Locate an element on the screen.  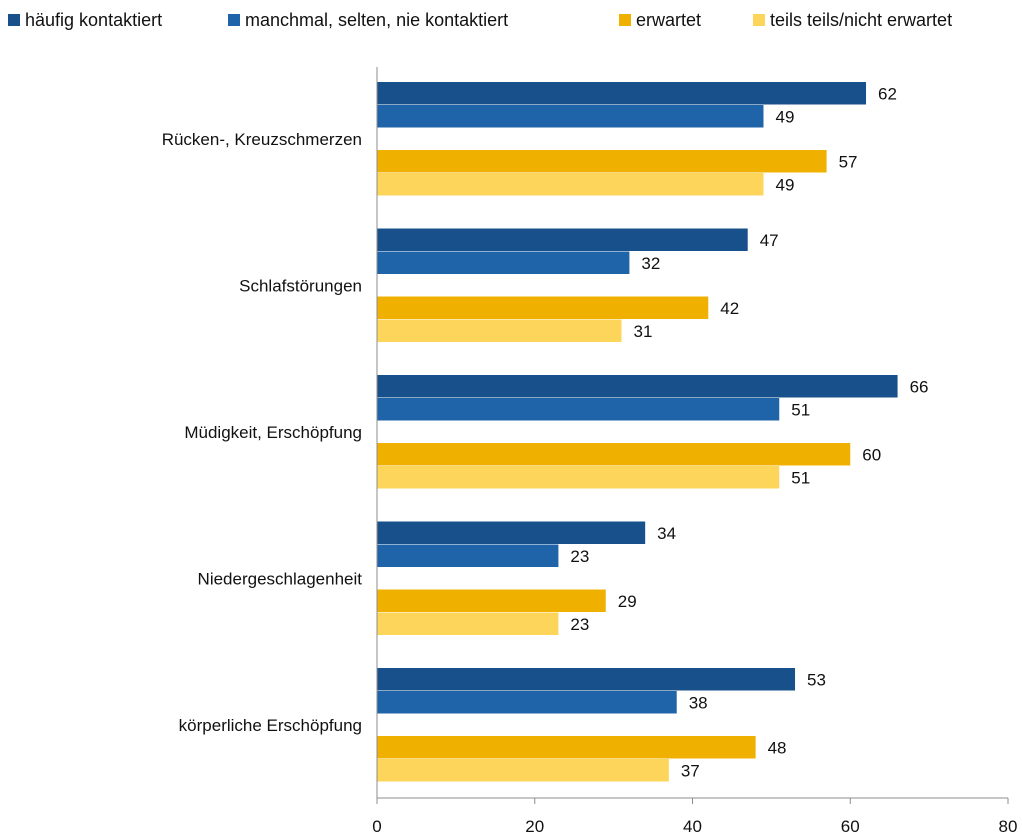
data-label: 48 is located at coordinates (777, 747).